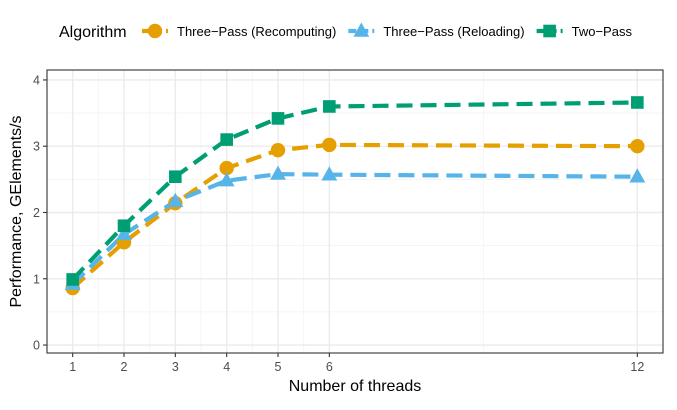 Image resolution: width=677 pixels, height=410 pixels. I want to click on x-tick-label: 3, so click(175, 367).